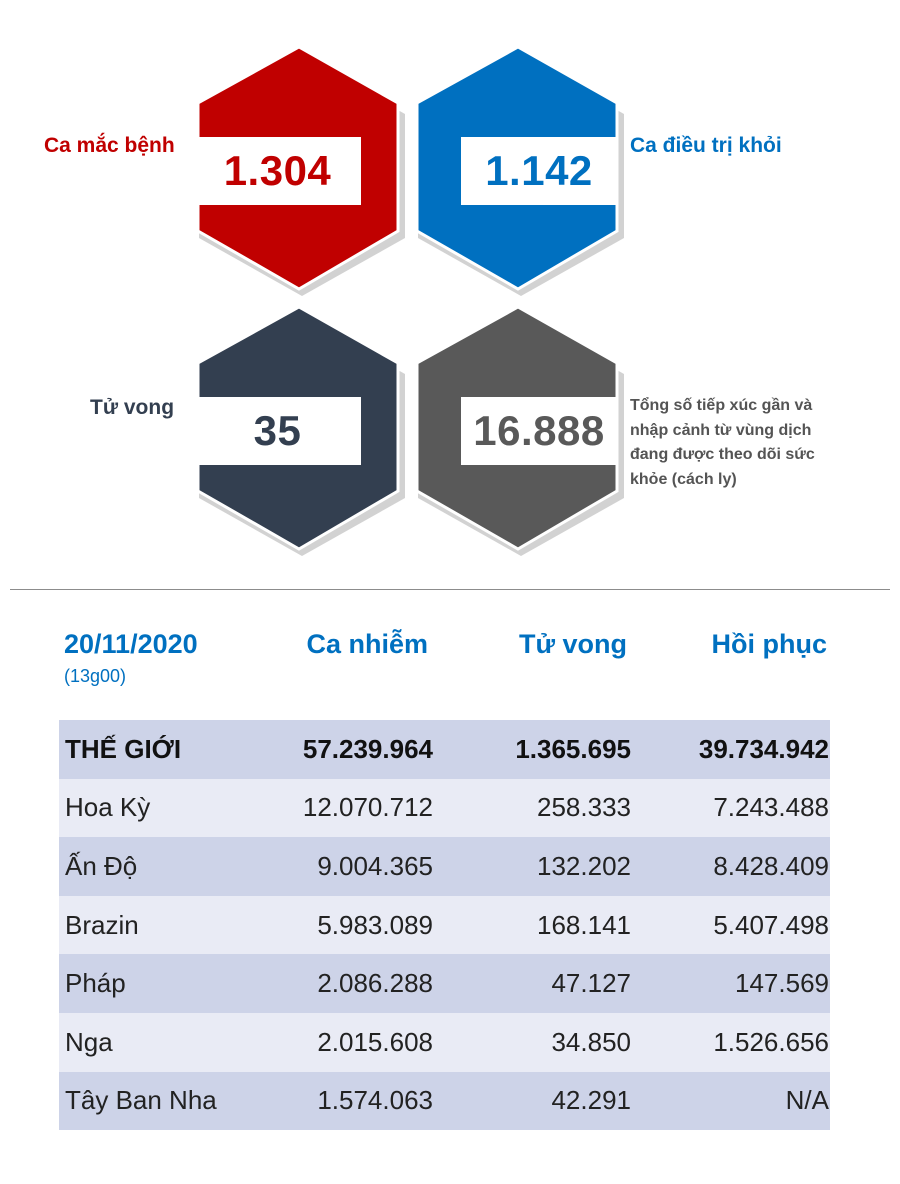  I want to click on country-name: Brazin, so click(102, 924).